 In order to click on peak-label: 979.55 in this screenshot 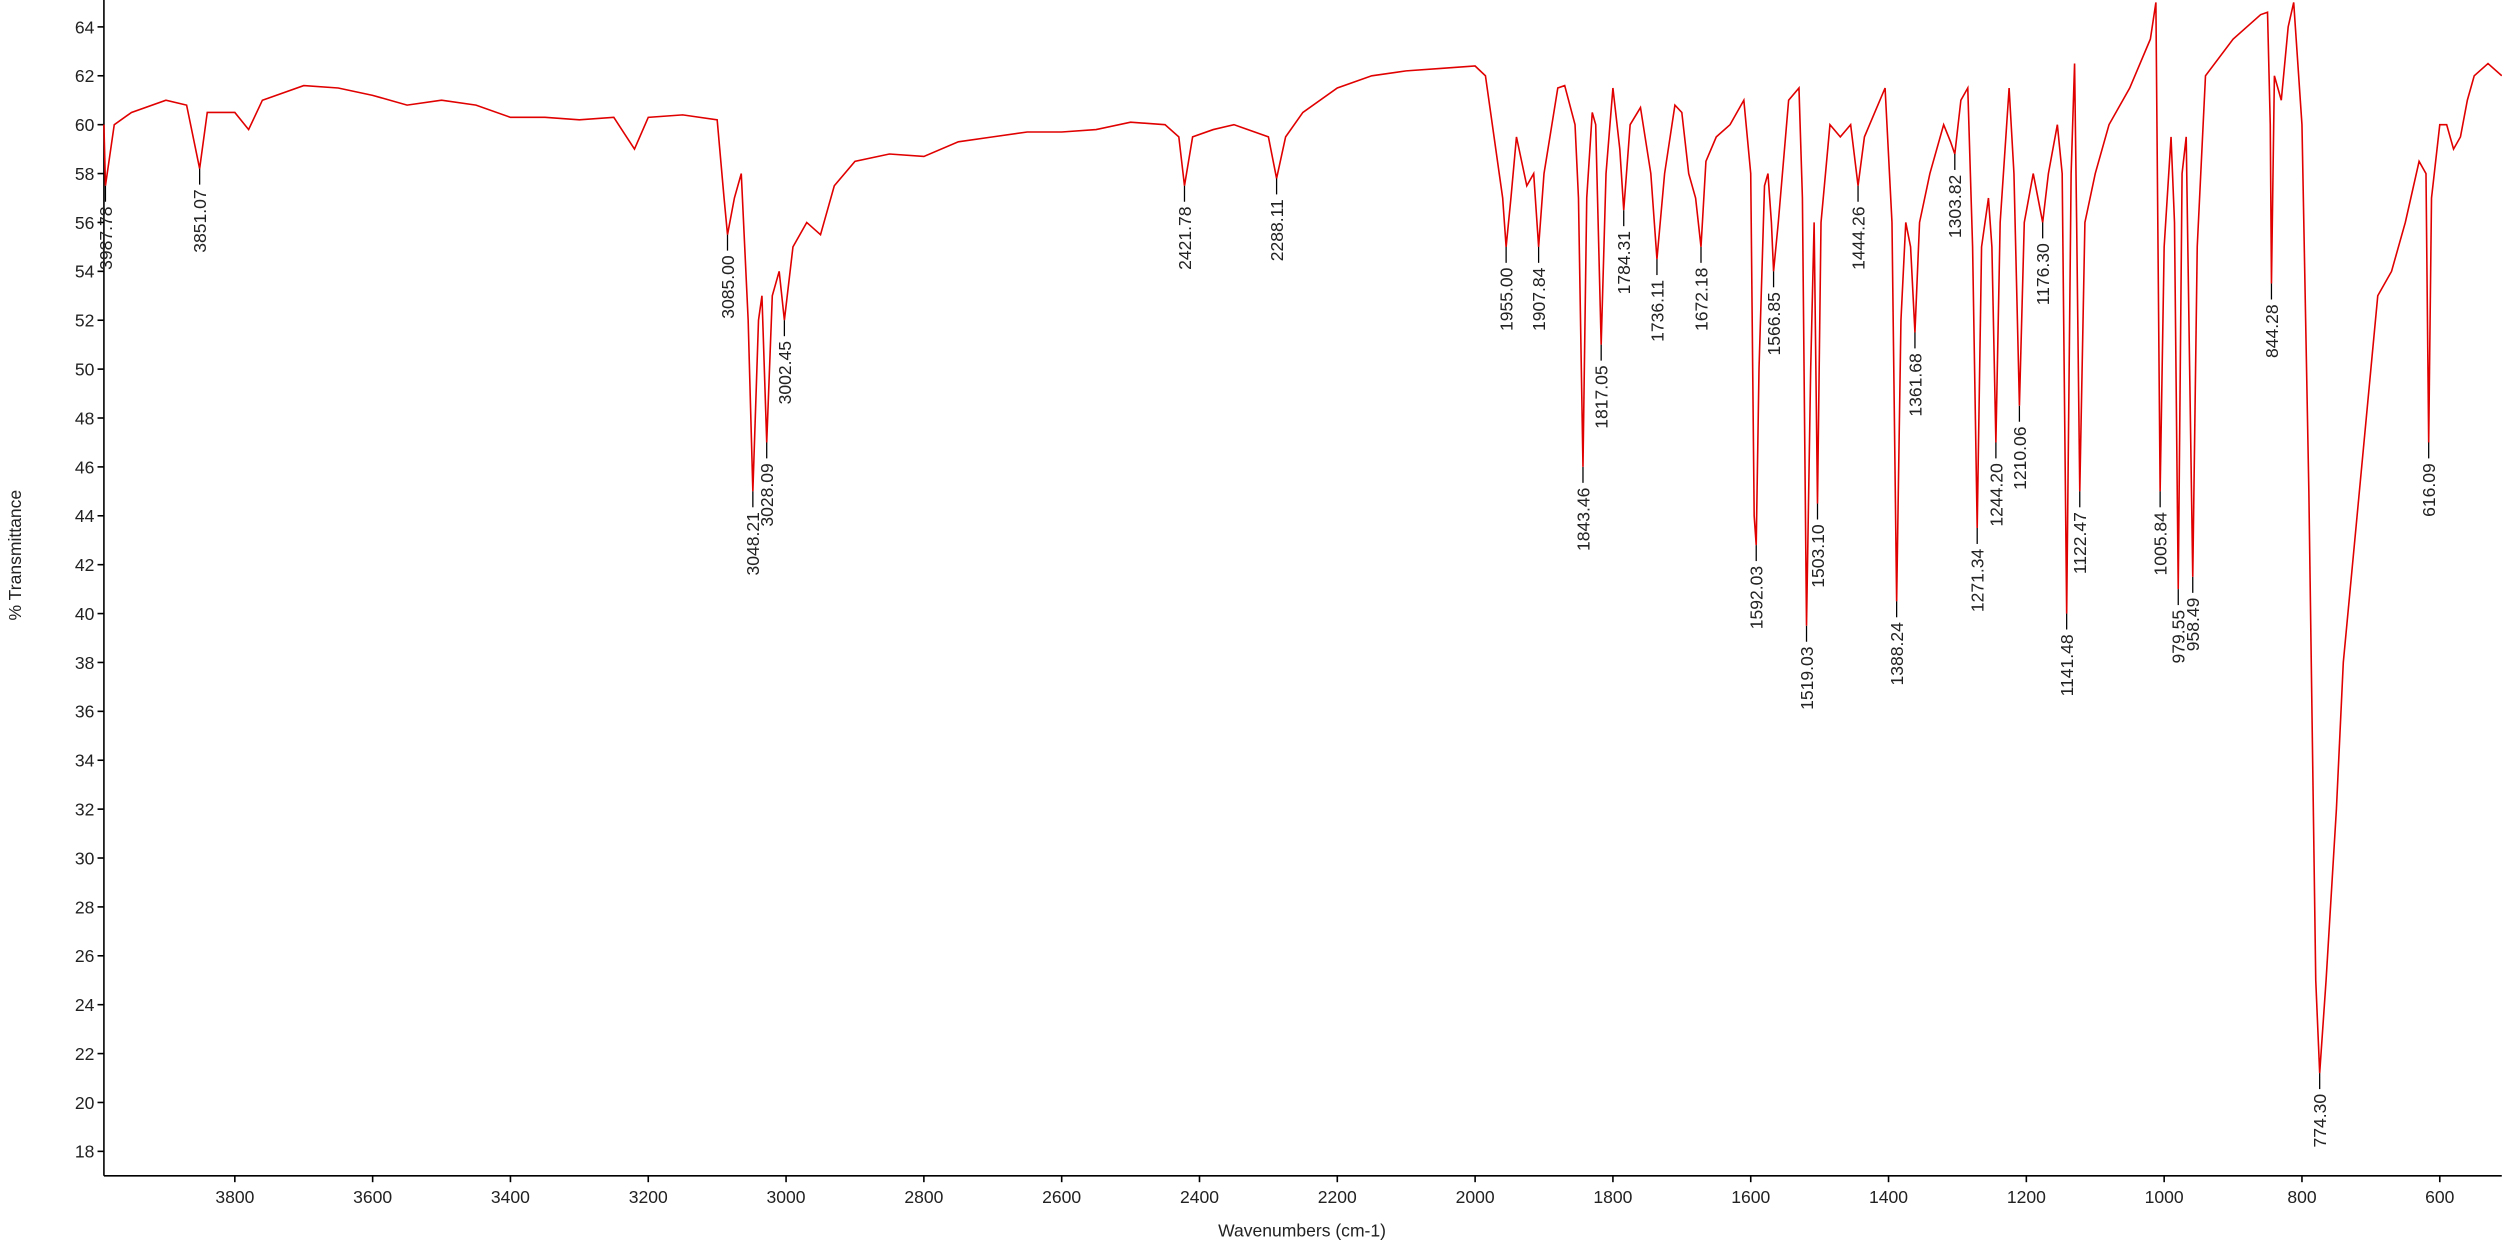, I will do `click(2179, 637)`.